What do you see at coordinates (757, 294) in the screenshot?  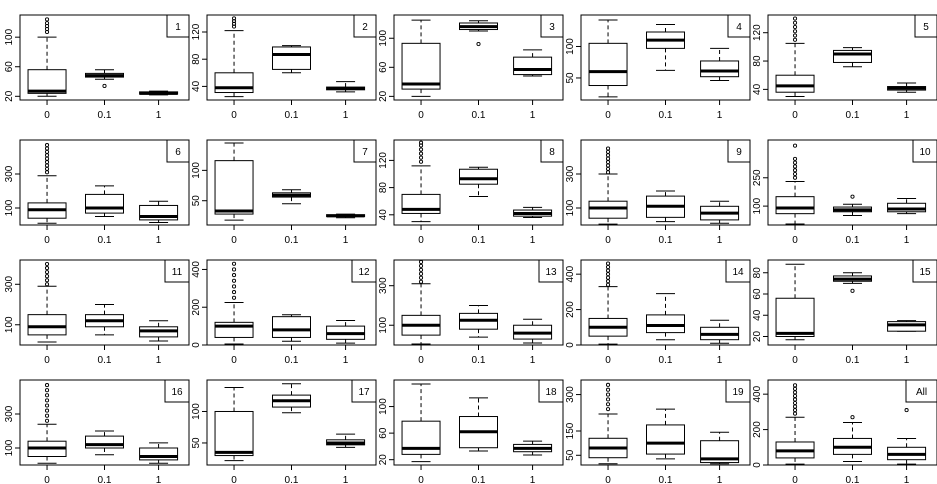 I see `y-tick-label: 60` at bounding box center [757, 294].